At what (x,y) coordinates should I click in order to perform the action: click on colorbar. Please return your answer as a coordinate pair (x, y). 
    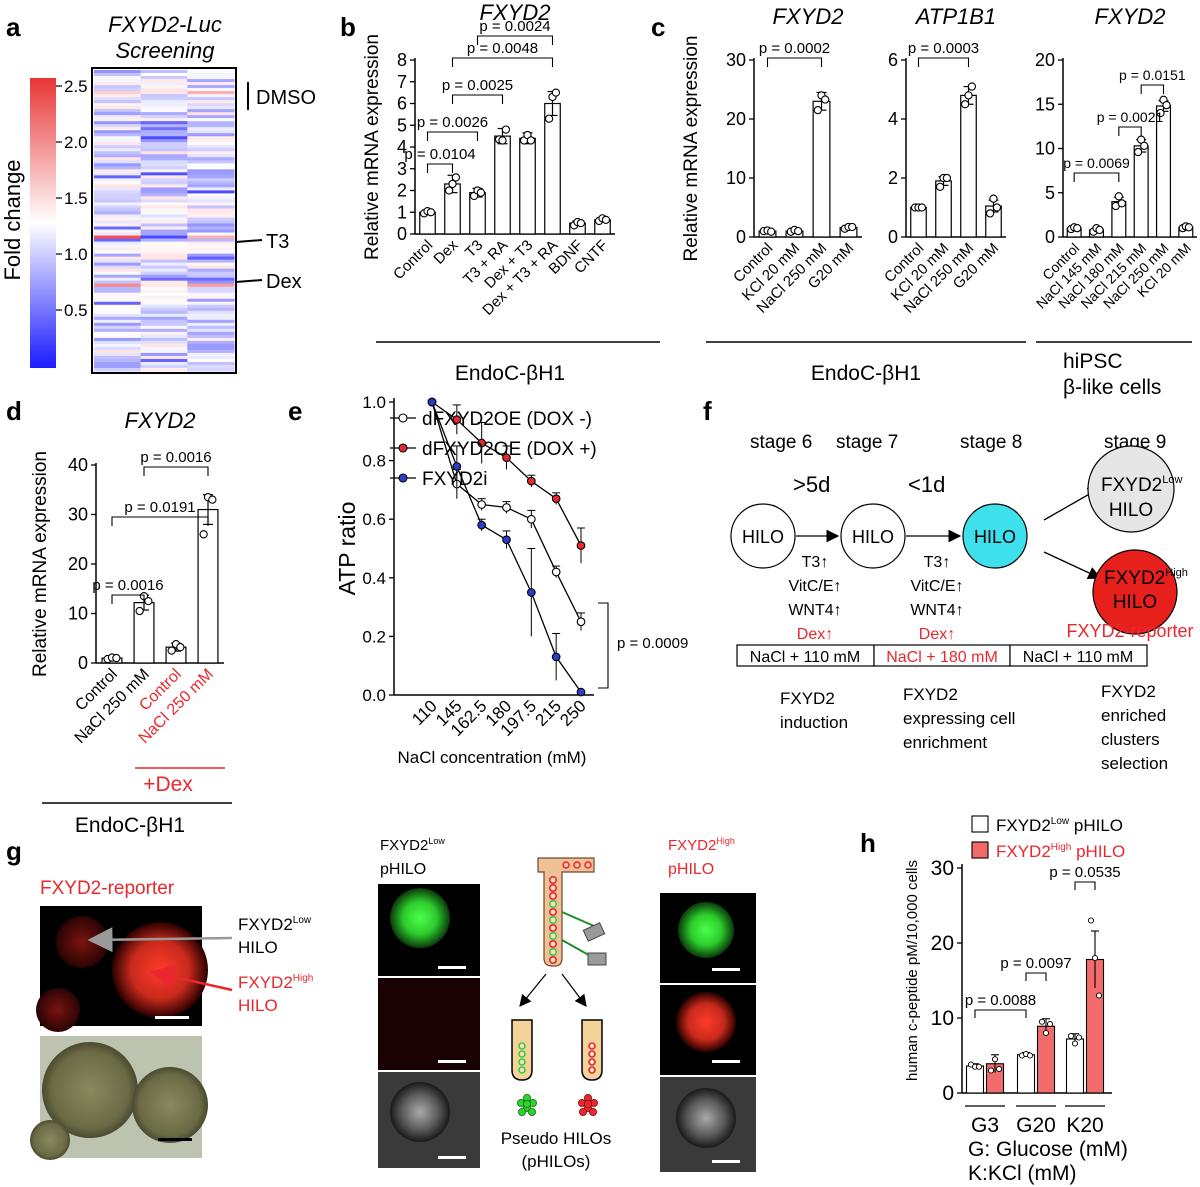
    Looking at the image, I should click on (43, 223).